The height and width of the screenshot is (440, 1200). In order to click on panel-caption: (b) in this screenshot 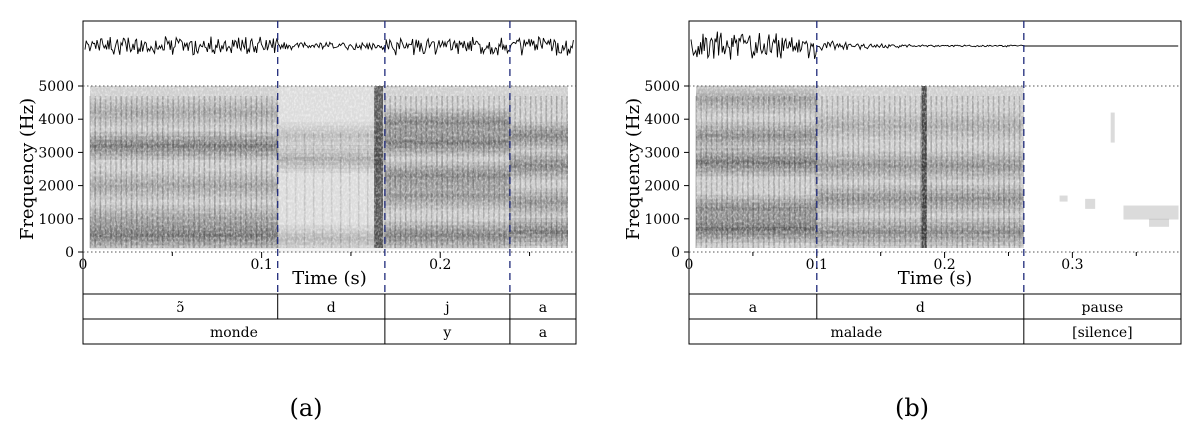, I will do `click(912, 408)`.